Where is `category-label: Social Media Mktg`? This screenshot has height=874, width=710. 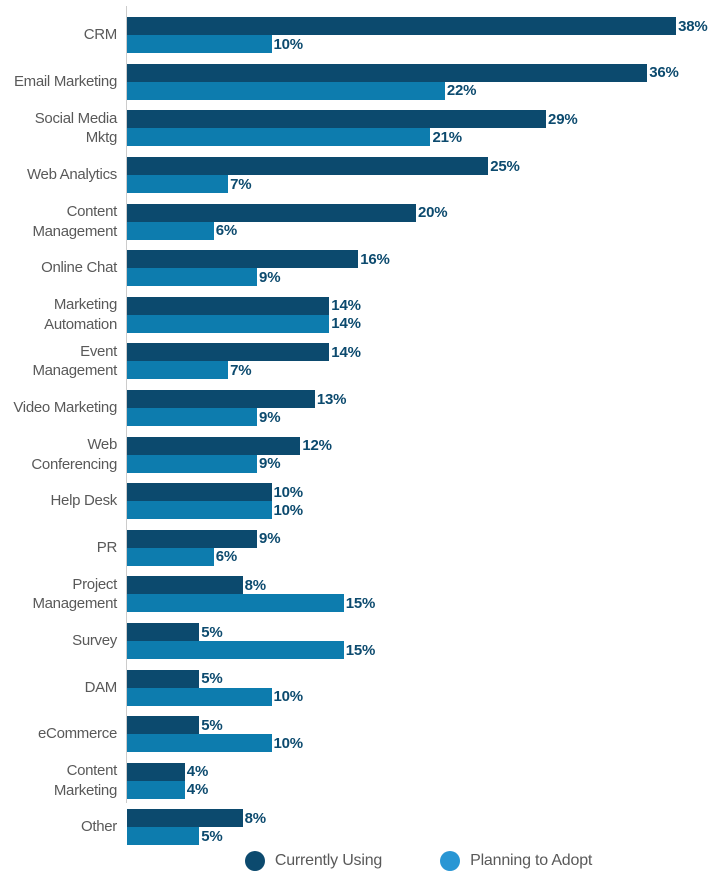
category-label: Social Media Mktg is located at coordinates (76, 128).